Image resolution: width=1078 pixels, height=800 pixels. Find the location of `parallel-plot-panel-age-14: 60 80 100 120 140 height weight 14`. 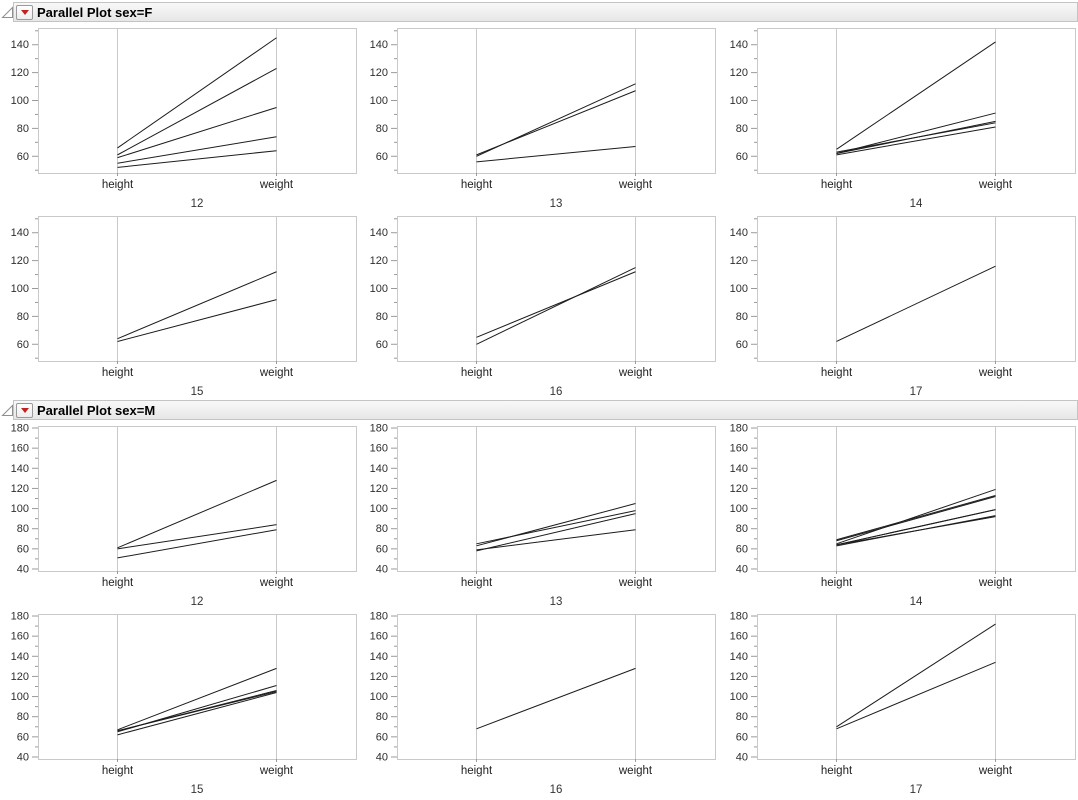

parallel-plot-panel-age-14: 60 80 100 120 140 height weight 14 is located at coordinates (898, 116).